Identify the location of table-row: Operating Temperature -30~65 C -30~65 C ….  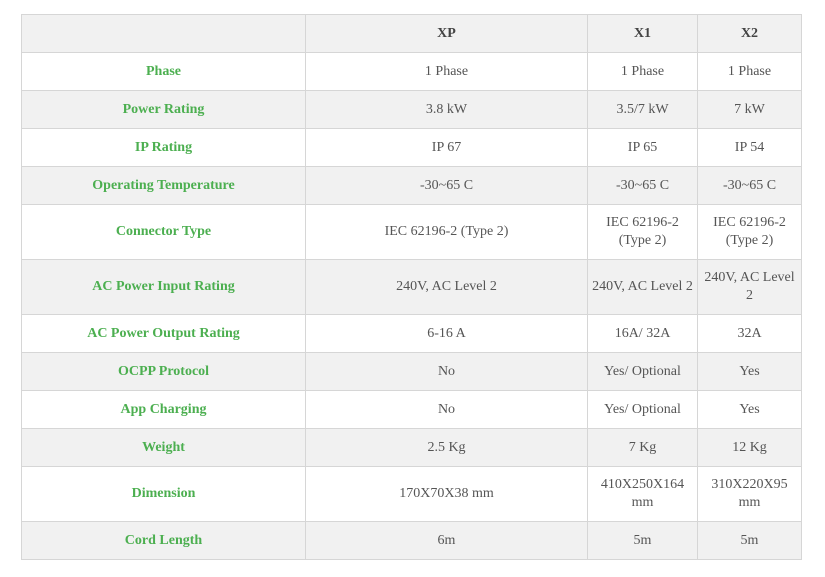
(411, 185).